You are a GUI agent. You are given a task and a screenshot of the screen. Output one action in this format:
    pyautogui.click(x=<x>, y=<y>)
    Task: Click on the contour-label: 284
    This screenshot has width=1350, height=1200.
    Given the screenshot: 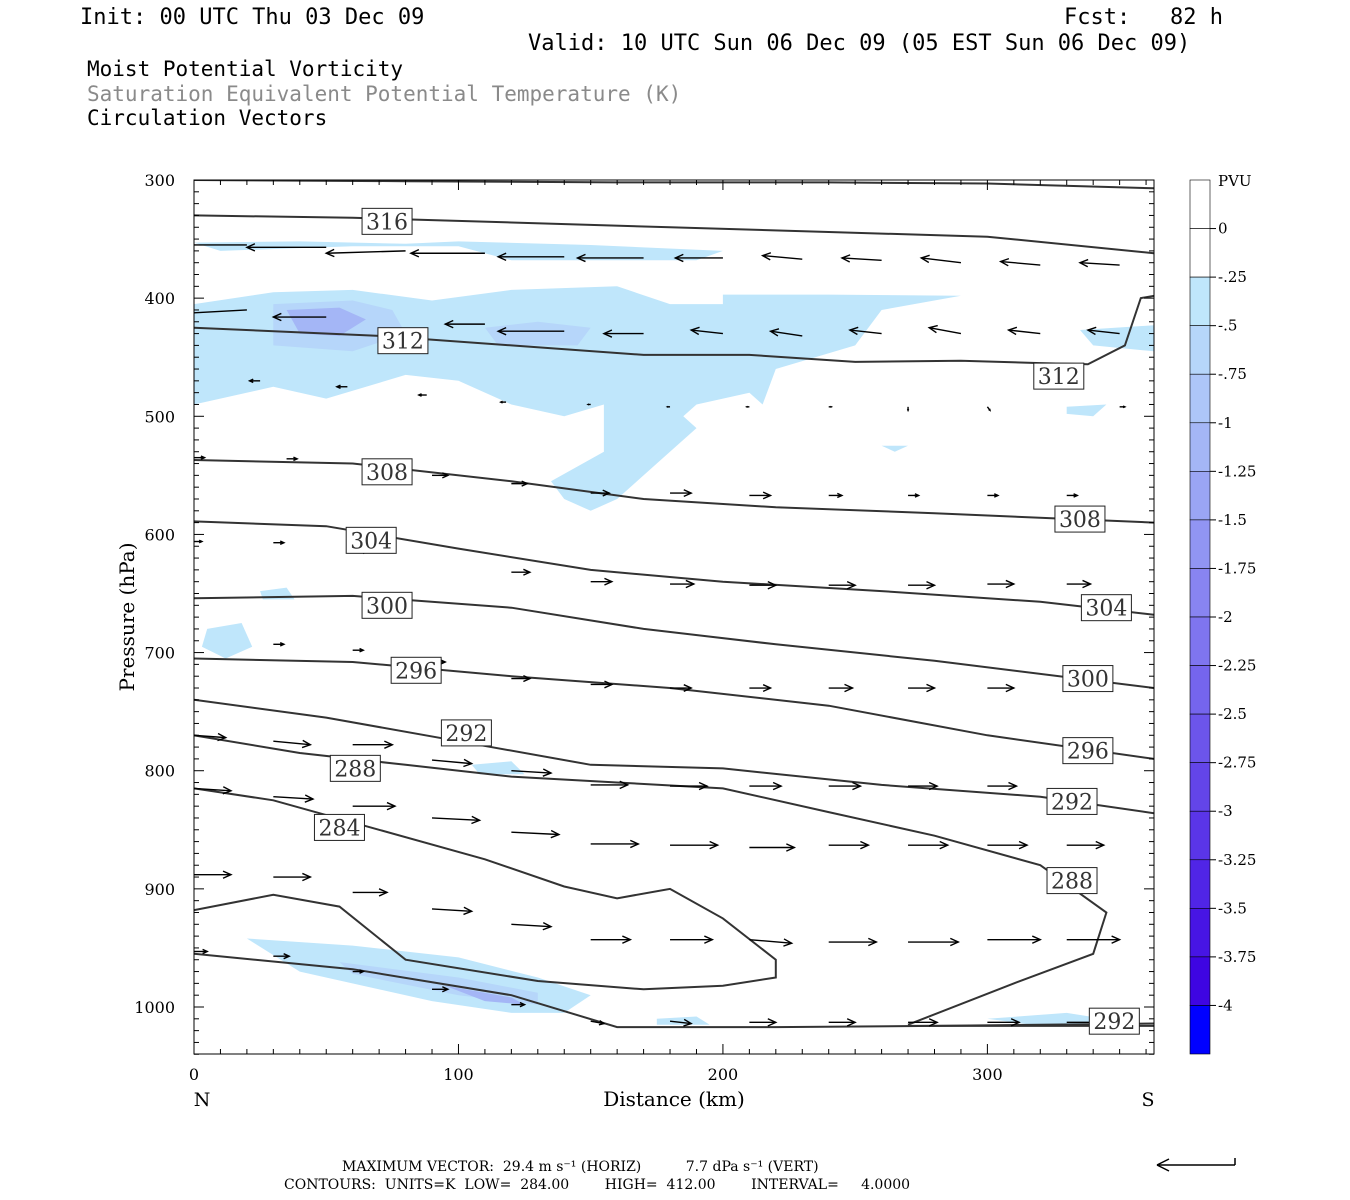 What is the action you would take?
    pyautogui.click(x=339, y=828)
    